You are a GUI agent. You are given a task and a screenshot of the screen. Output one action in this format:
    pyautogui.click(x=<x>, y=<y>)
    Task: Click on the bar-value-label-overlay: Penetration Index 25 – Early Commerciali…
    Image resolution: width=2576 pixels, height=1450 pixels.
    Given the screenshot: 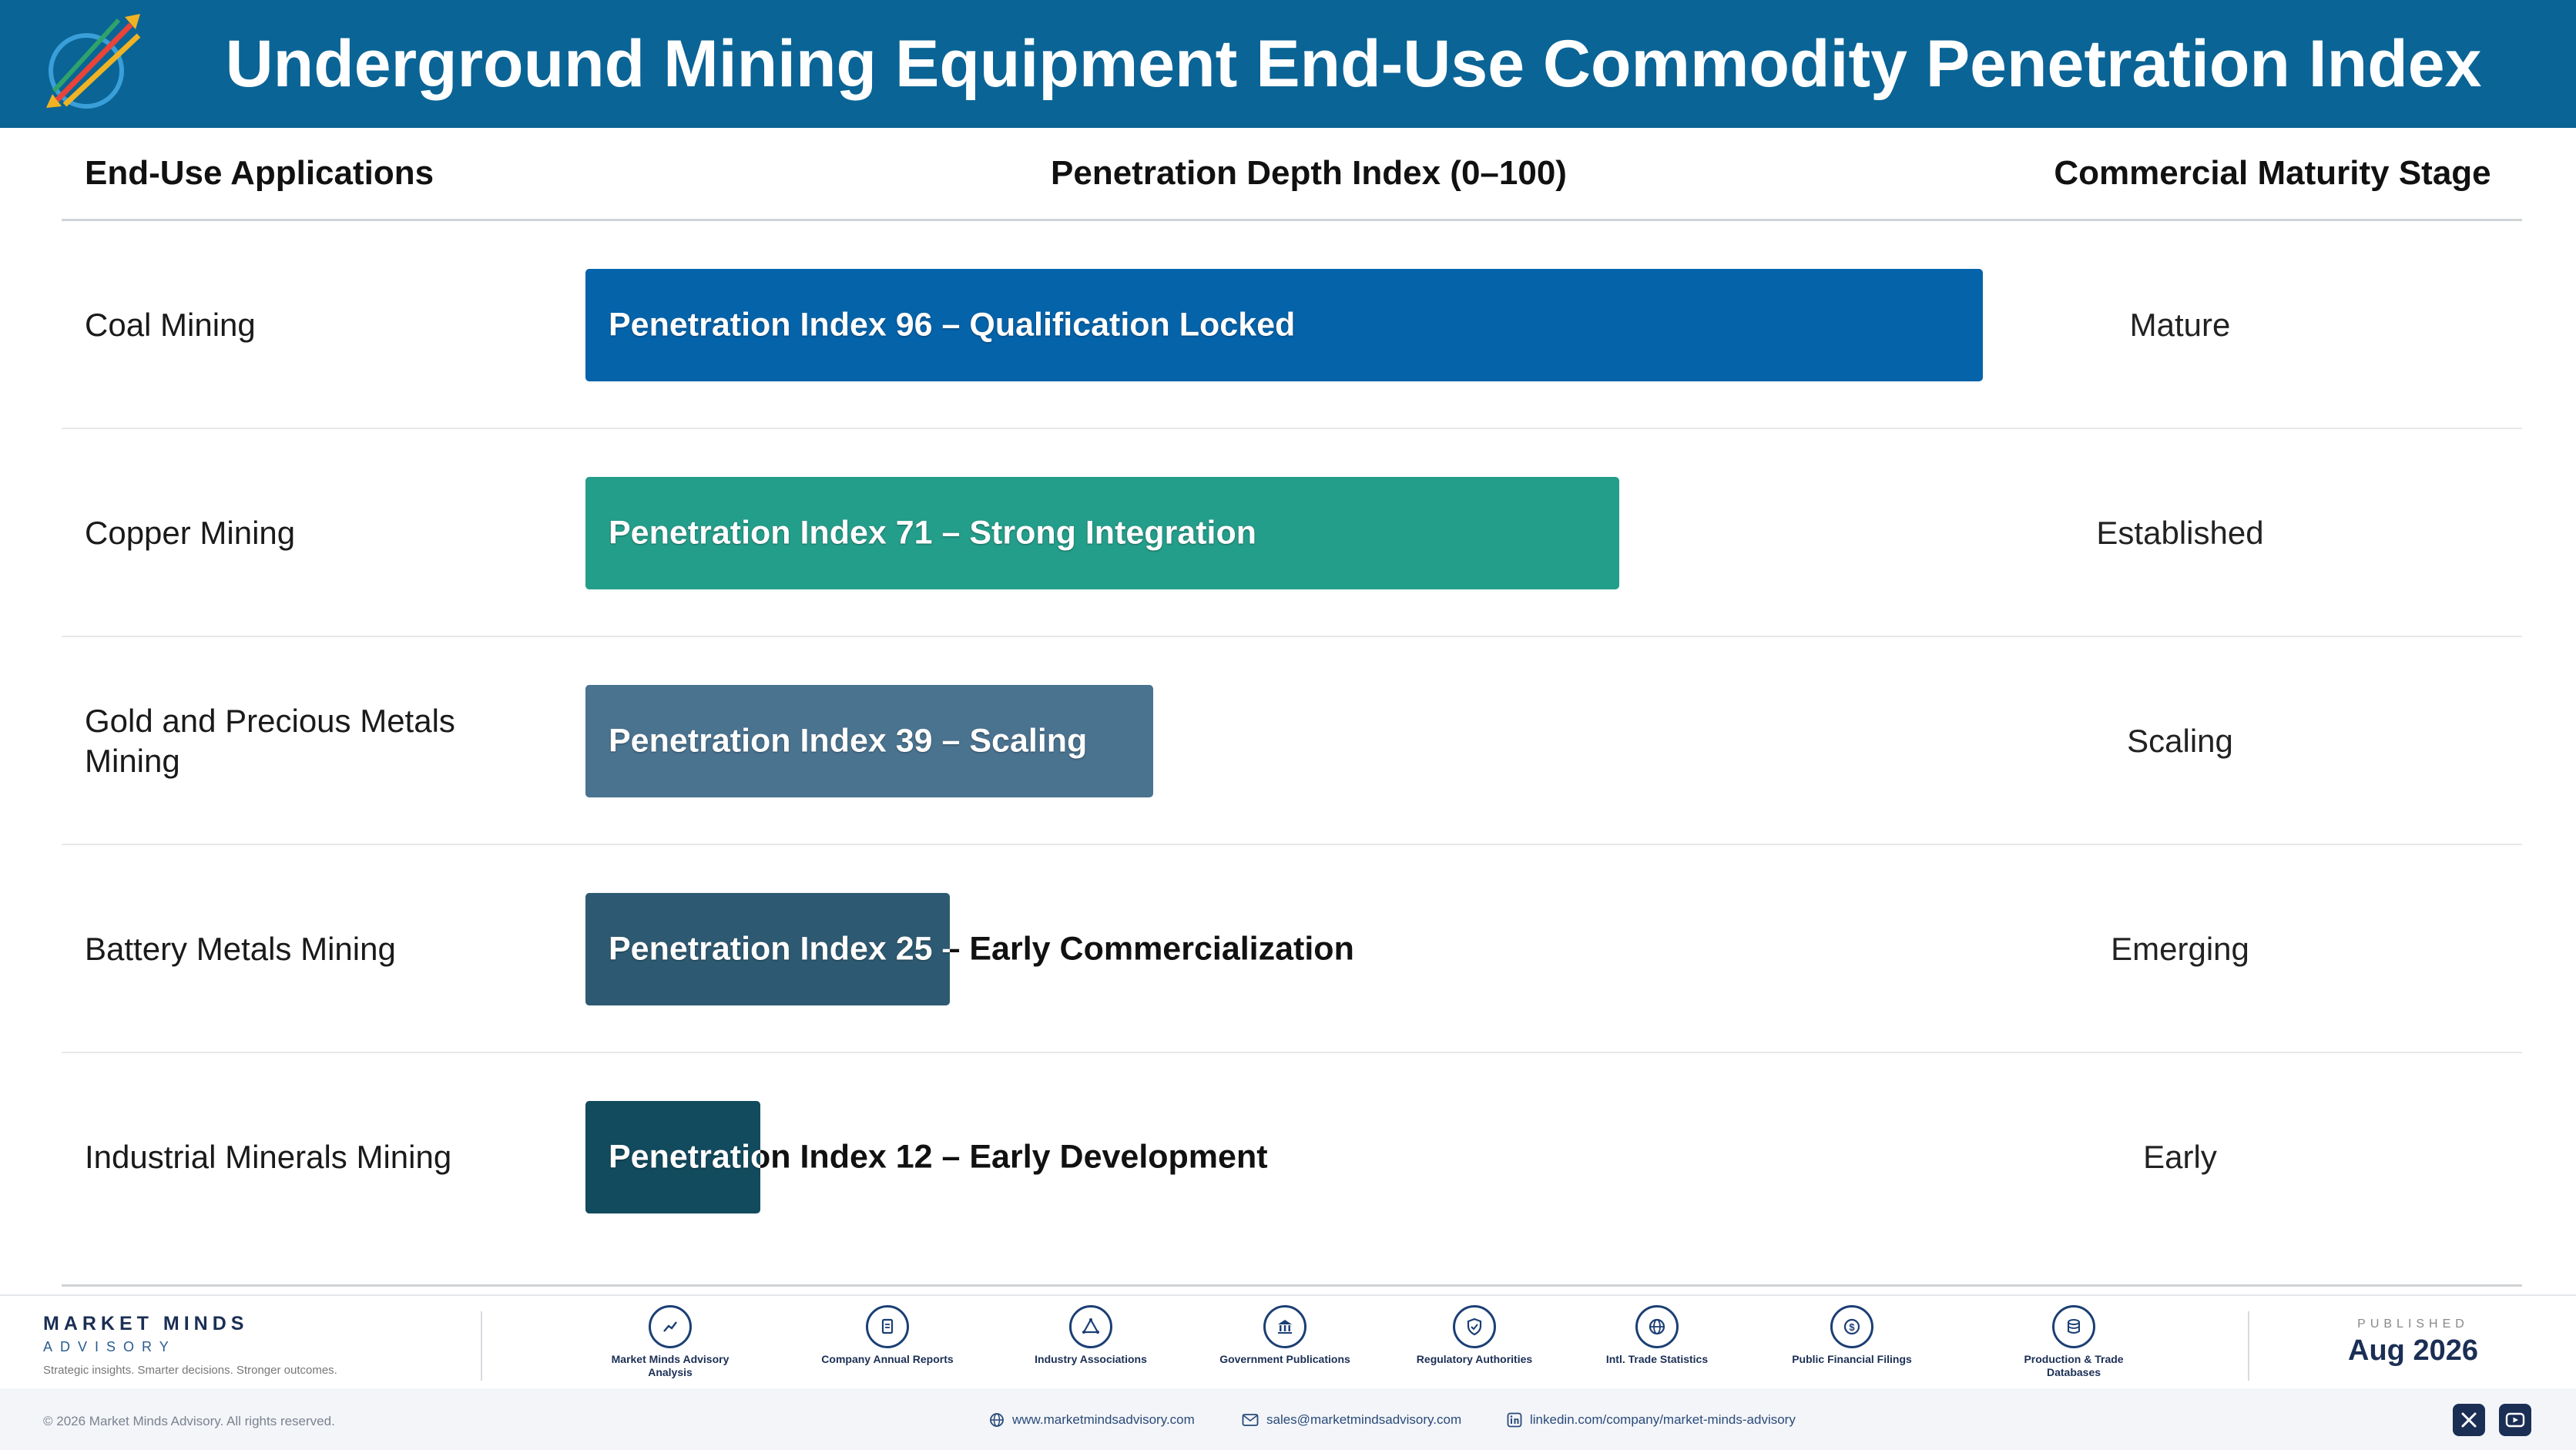 What is the action you would take?
    pyautogui.click(x=779, y=949)
    